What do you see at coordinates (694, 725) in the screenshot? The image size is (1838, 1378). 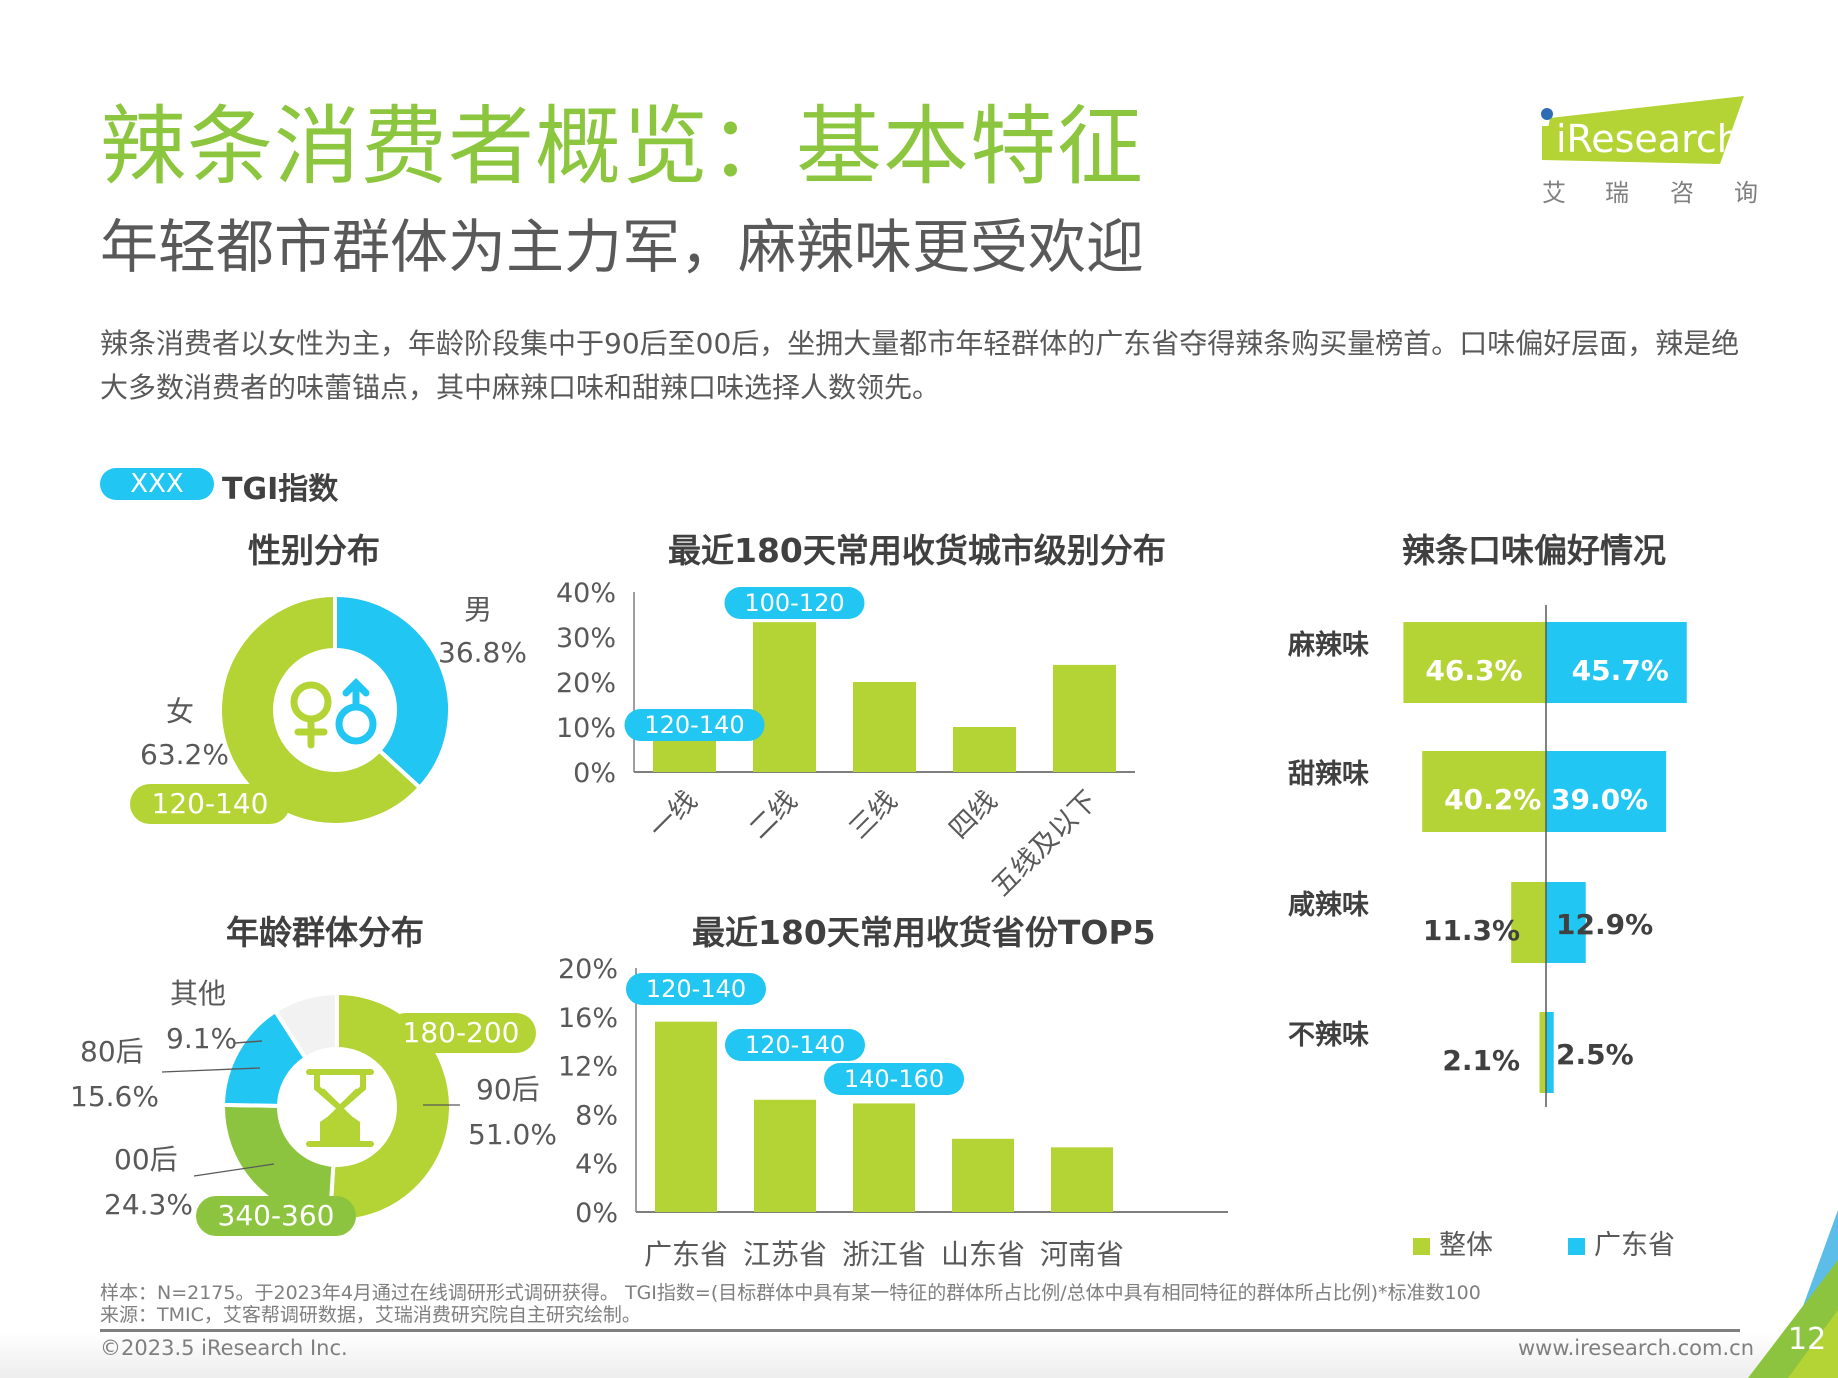 I see `city-tgi-text: 120-140` at bounding box center [694, 725].